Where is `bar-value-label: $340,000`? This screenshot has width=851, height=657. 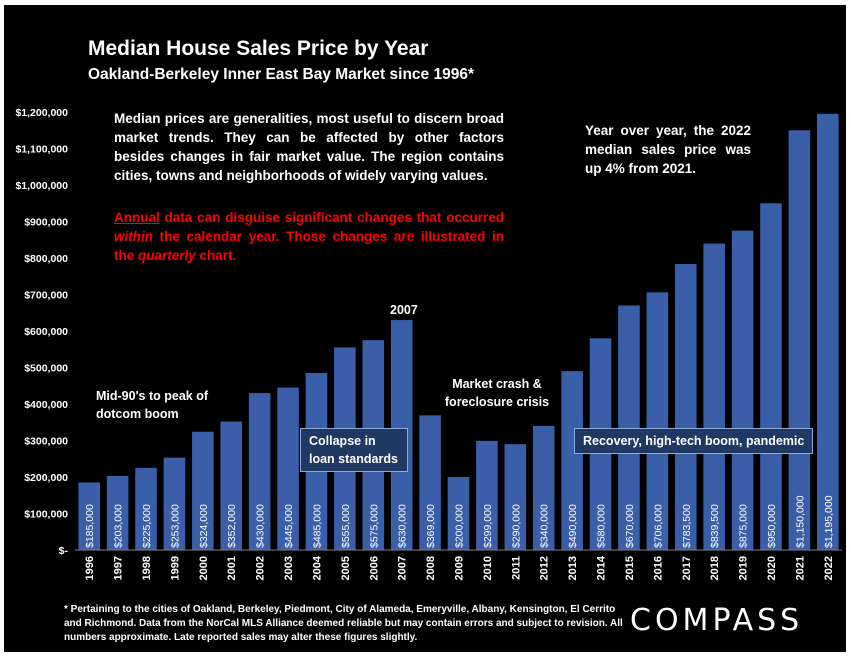
bar-value-label: $340,000 is located at coordinates (545, 526).